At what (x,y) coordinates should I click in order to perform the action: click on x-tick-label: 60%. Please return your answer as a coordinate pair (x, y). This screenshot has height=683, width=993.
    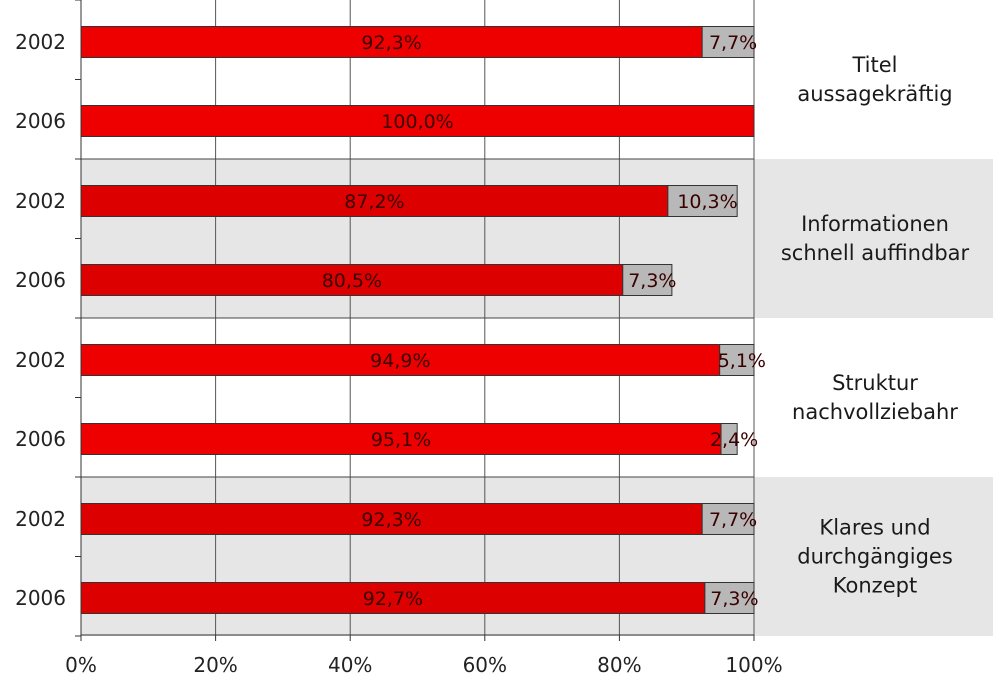
    Looking at the image, I should click on (485, 665).